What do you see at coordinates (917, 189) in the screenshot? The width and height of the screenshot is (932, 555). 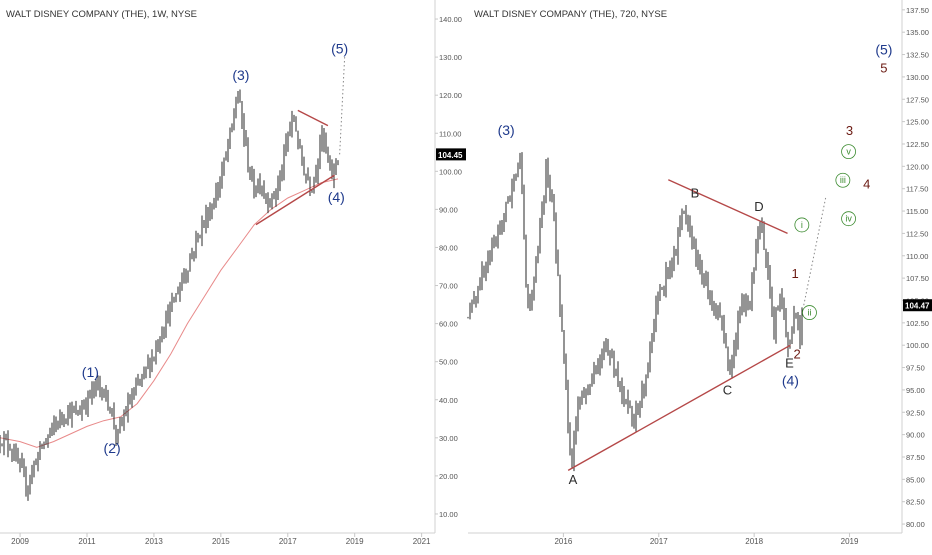 I see `y-tick-label: 117.50` at bounding box center [917, 189].